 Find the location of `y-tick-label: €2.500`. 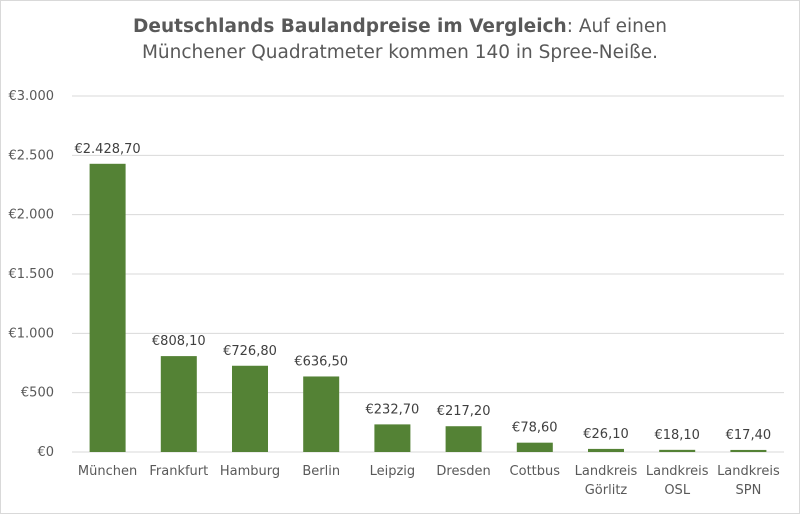

y-tick-label: €2.500 is located at coordinates (32, 155).